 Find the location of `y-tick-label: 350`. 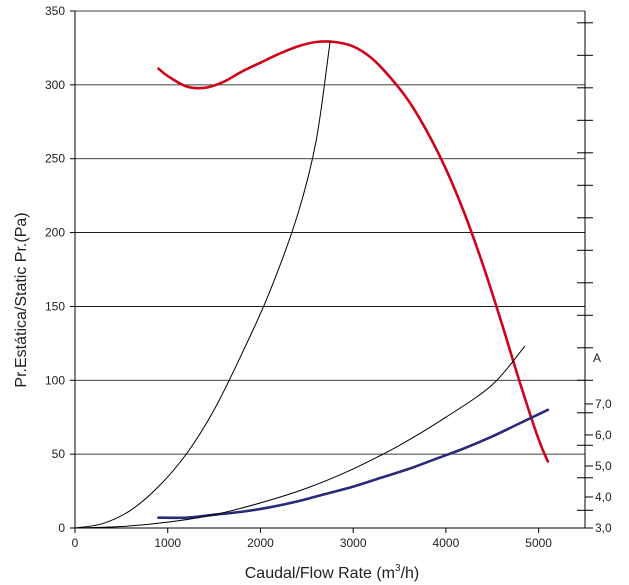

y-tick-label: 350 is located at coordinates (55, 11).